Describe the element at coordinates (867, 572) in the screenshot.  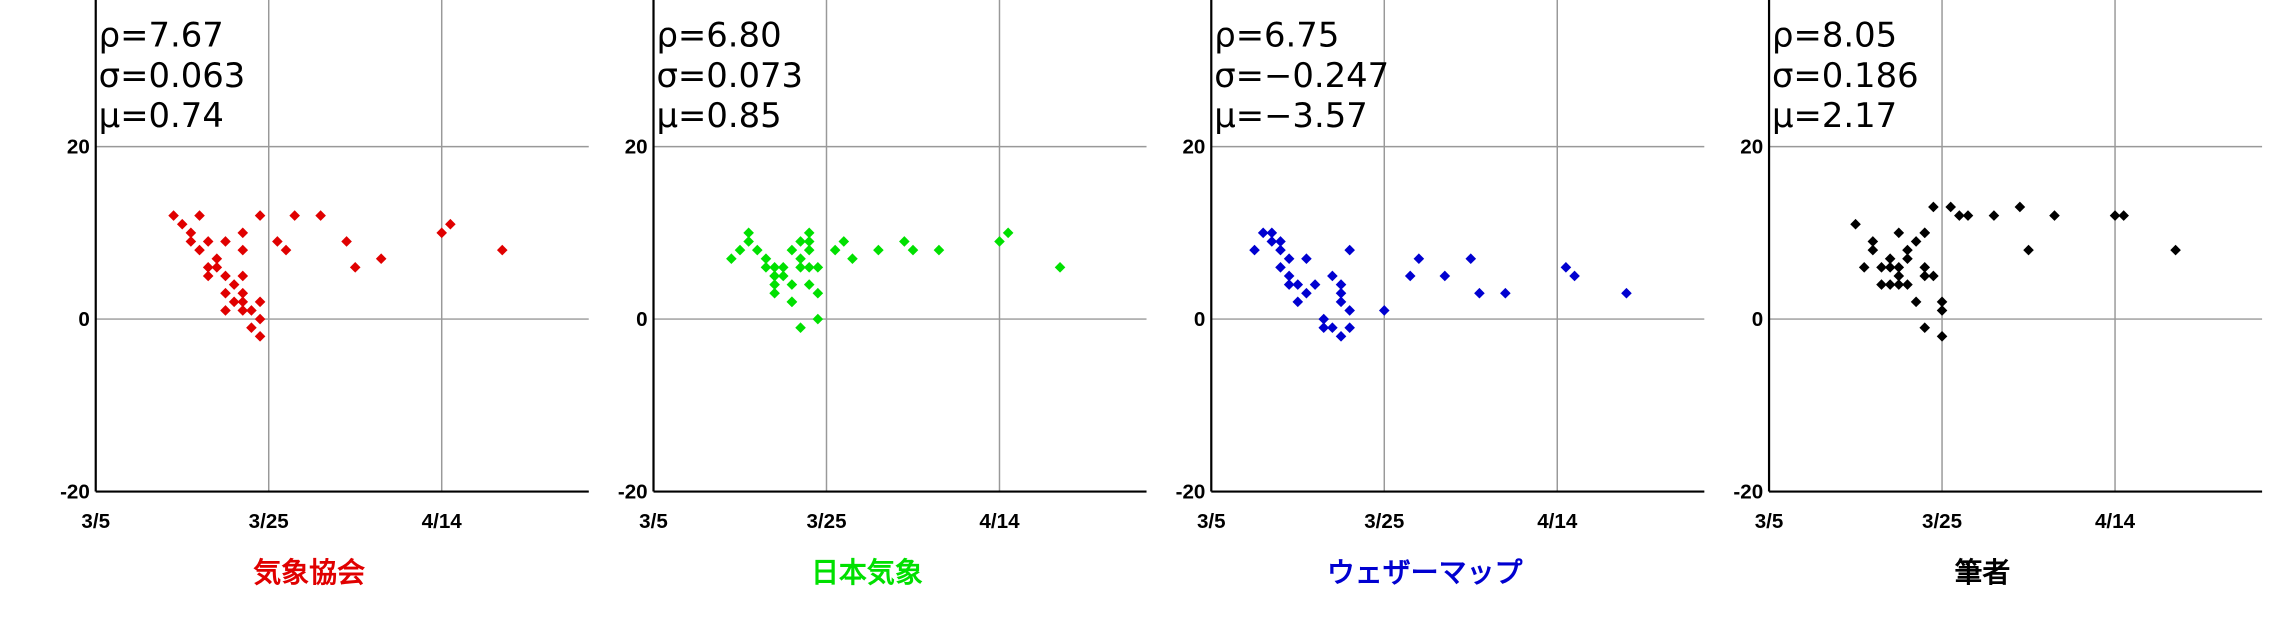
I see `chart-title: 日本気象` at that location.